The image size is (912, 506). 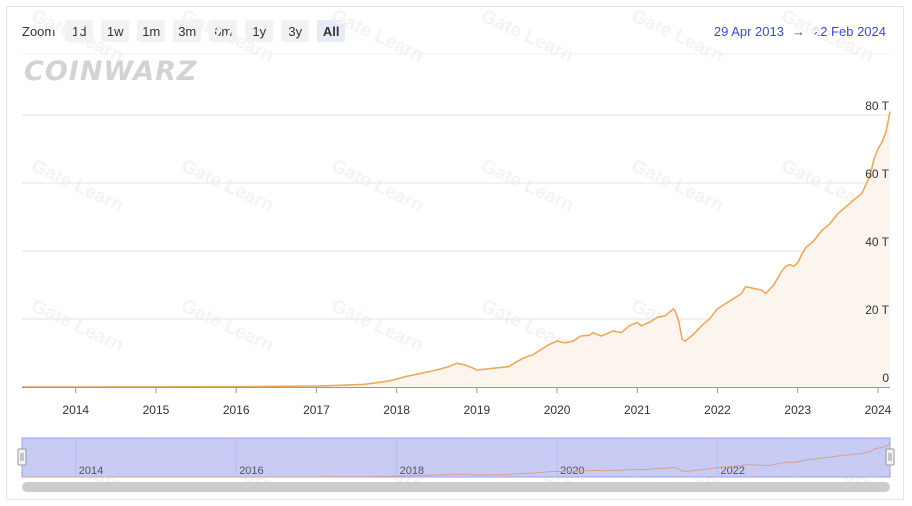 I want to click on navigator-tick-label: 2022, so click(x=733, y=471).